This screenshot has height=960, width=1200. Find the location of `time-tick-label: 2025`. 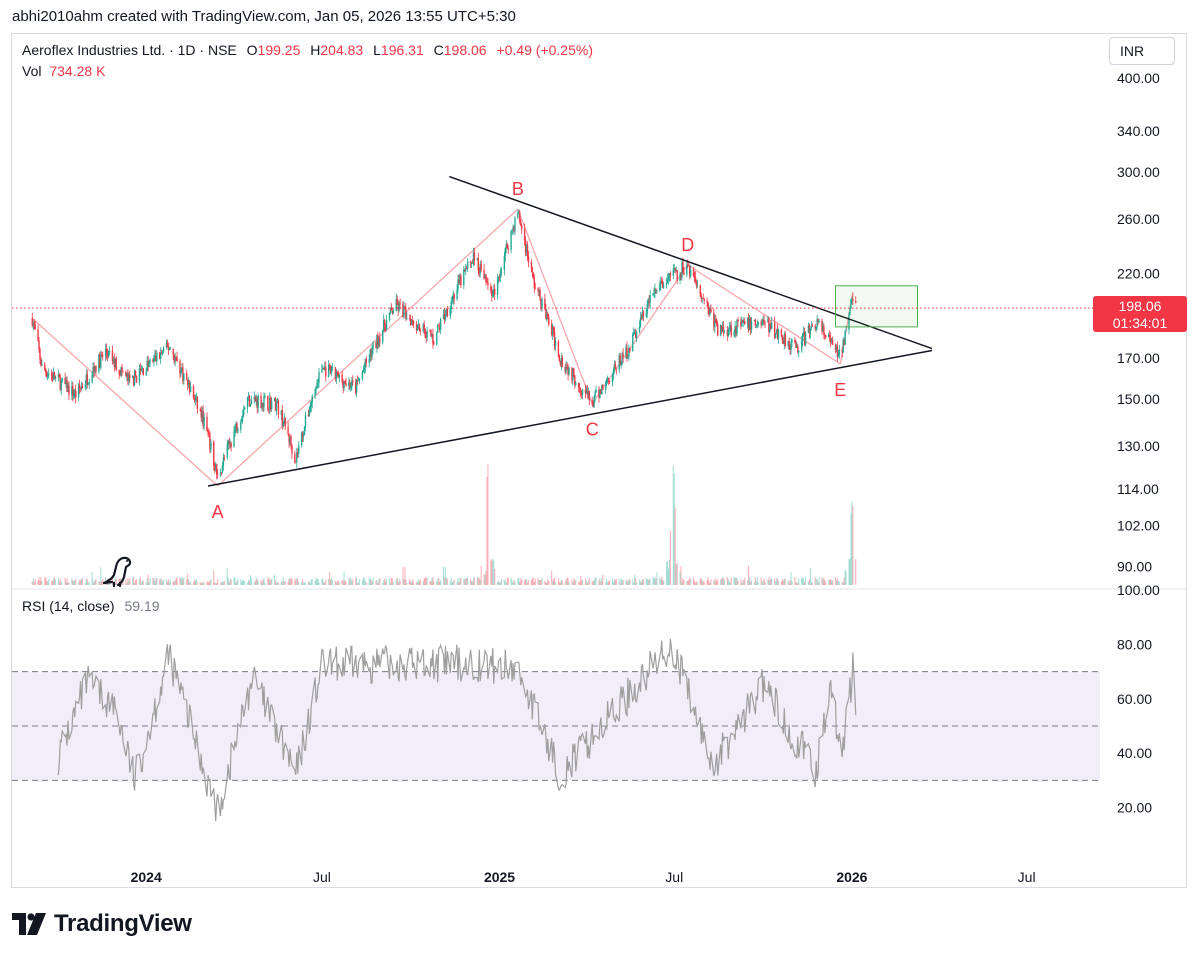

time-tick-label: 2025 is located at coordinates (499, 877).